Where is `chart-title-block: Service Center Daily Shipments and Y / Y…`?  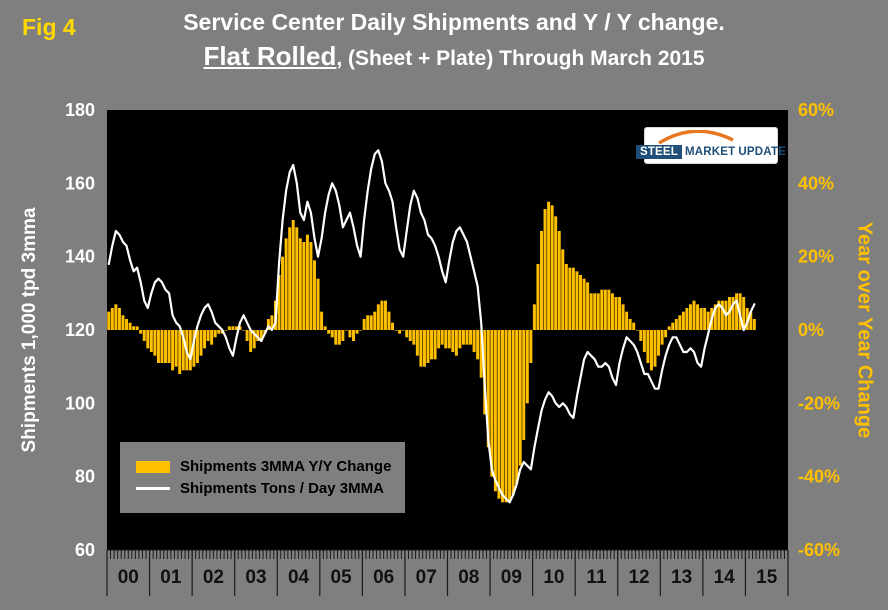
chart-title-block: Service Center Daily Shipments and Y / Y… is located at coordinates (454, 40).